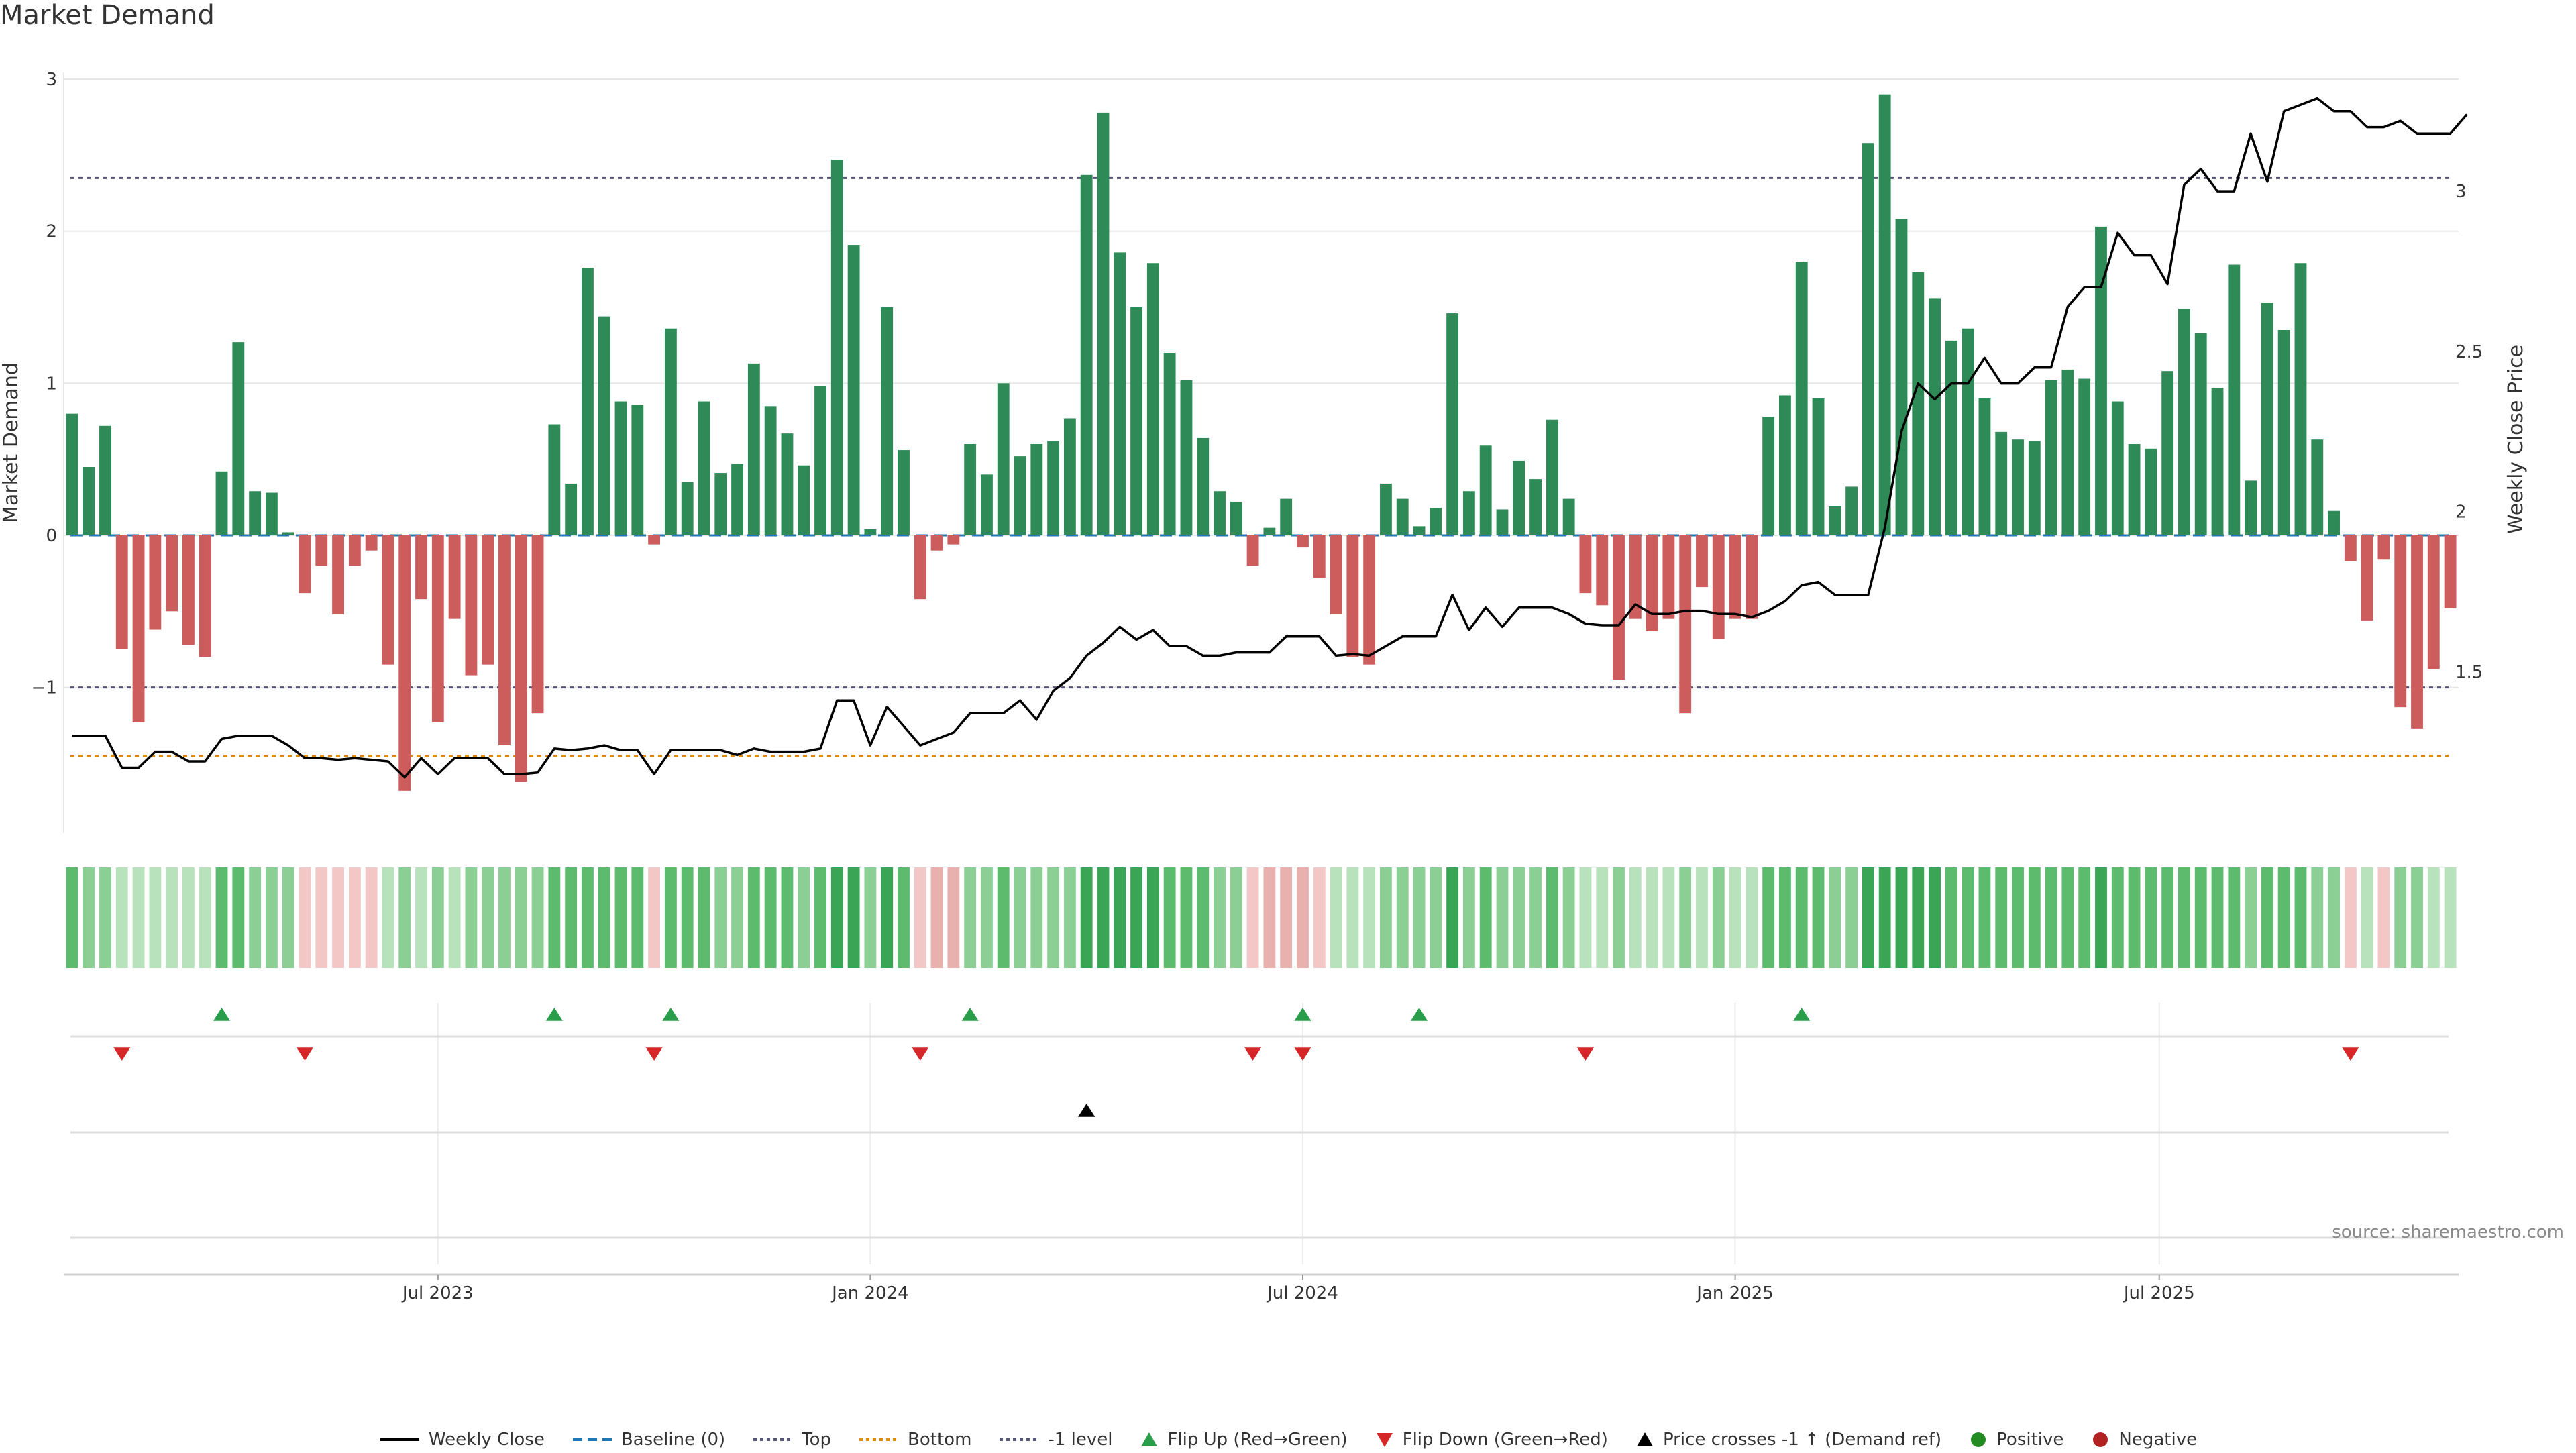 This screenshot has width=2576, height=1453. I want to click on legend-symbol-weekly-close, so click(399, 1440).